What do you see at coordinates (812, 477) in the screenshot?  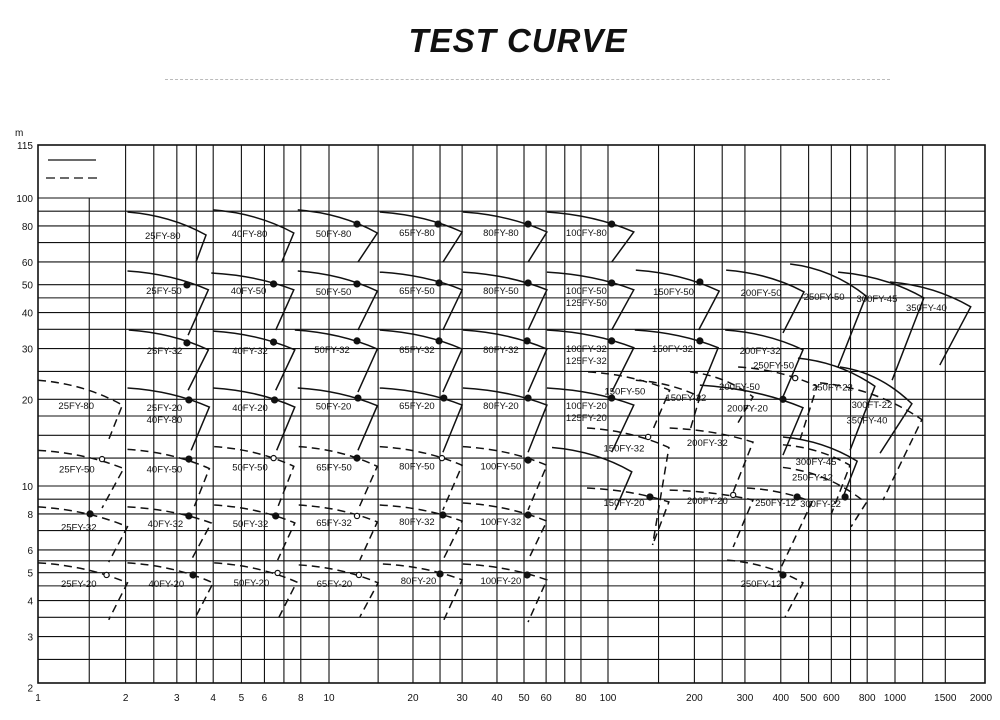 I see `curve-label: 250FY-12` at bounding box center [812, 477].